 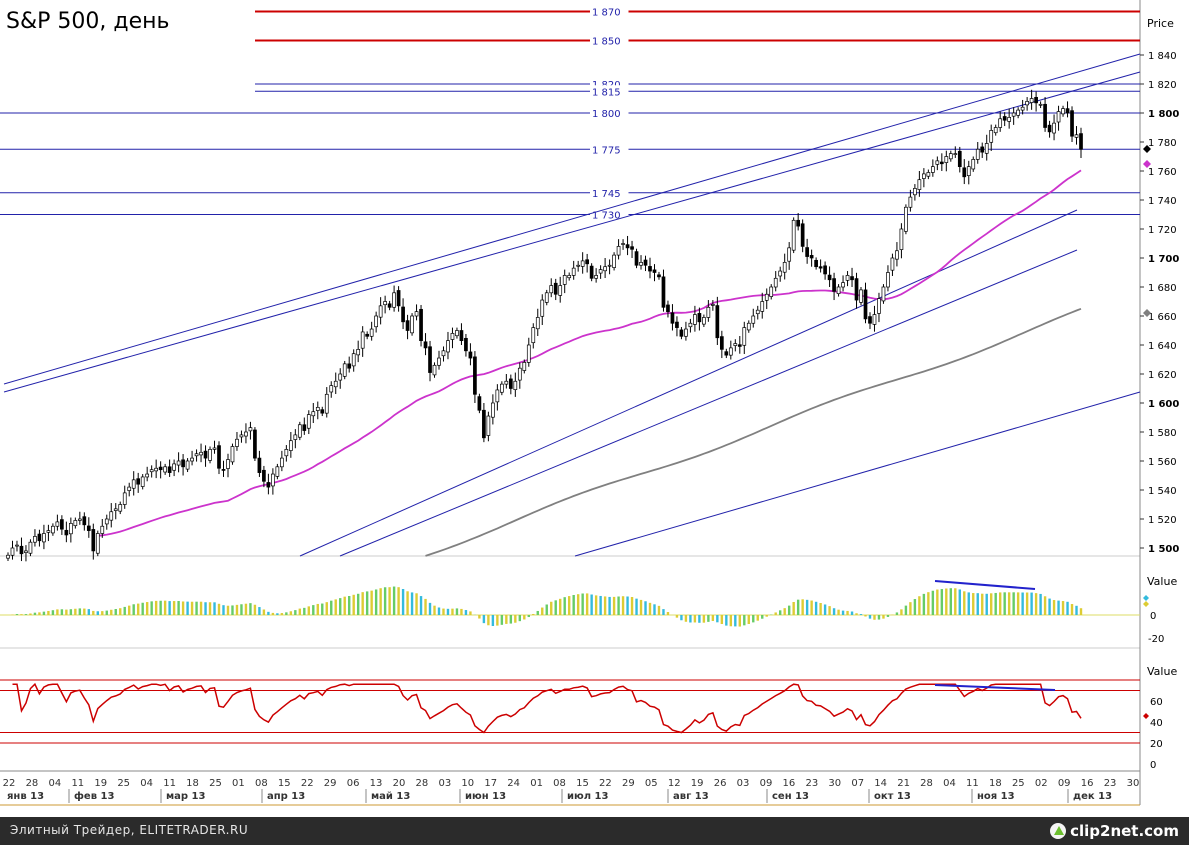 I want to click on date-tick-label: 18, so click(x=192, y=783).